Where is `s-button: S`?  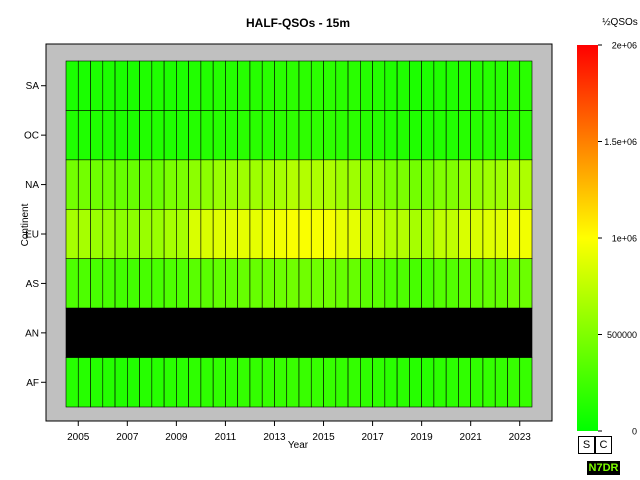
s-button: S is located at coordinates (586, 445).